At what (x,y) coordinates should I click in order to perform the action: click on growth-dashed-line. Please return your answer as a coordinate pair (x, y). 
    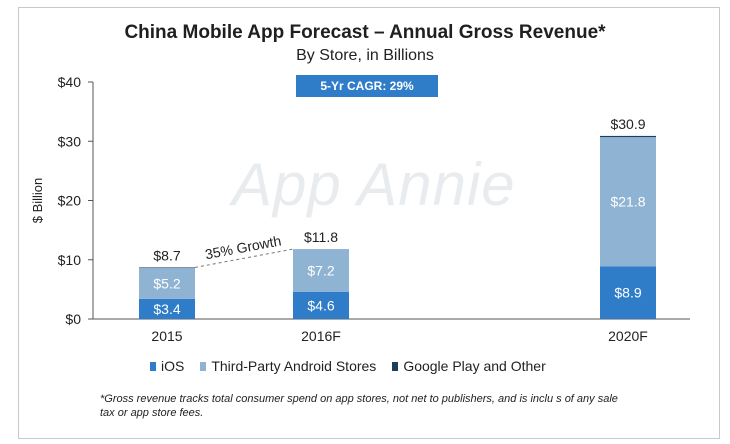
    Looking at the image, I should click on (244, 258).